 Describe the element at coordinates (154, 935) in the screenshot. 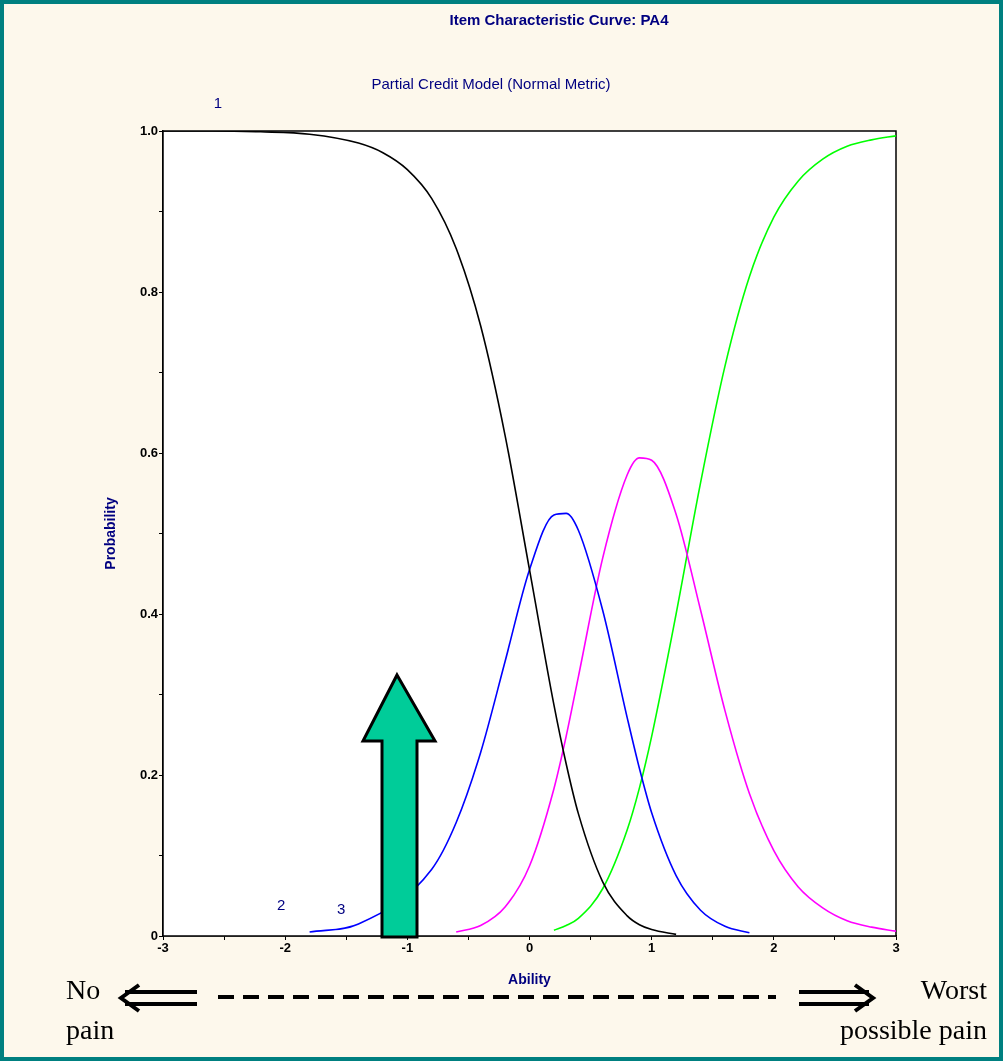

I see `y-tick-label: 0` at that location.